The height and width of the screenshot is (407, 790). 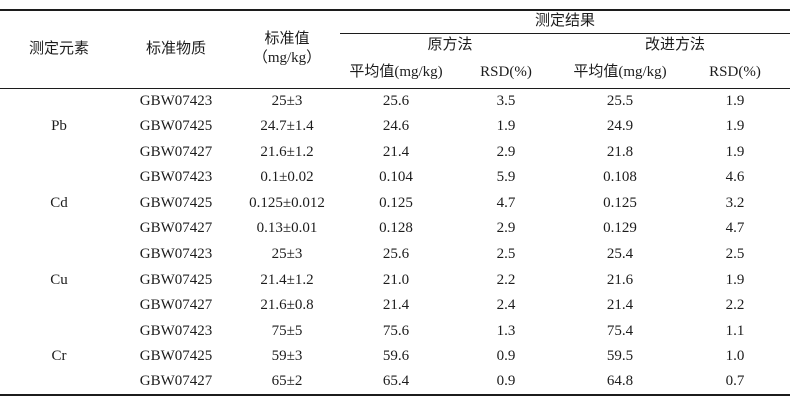 What do you see at coordinates (176, 49) in the screenshot?
I see `header-material: 标准物质` at bounding box center [176, 49].